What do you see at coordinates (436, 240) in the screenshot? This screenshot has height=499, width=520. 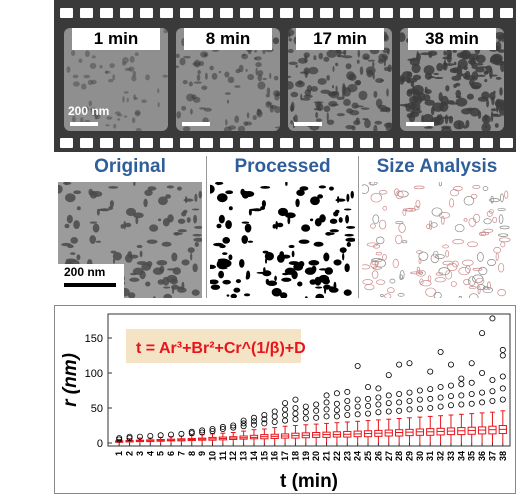 I see `size-analysis-image` at bounding box center [436, 240].